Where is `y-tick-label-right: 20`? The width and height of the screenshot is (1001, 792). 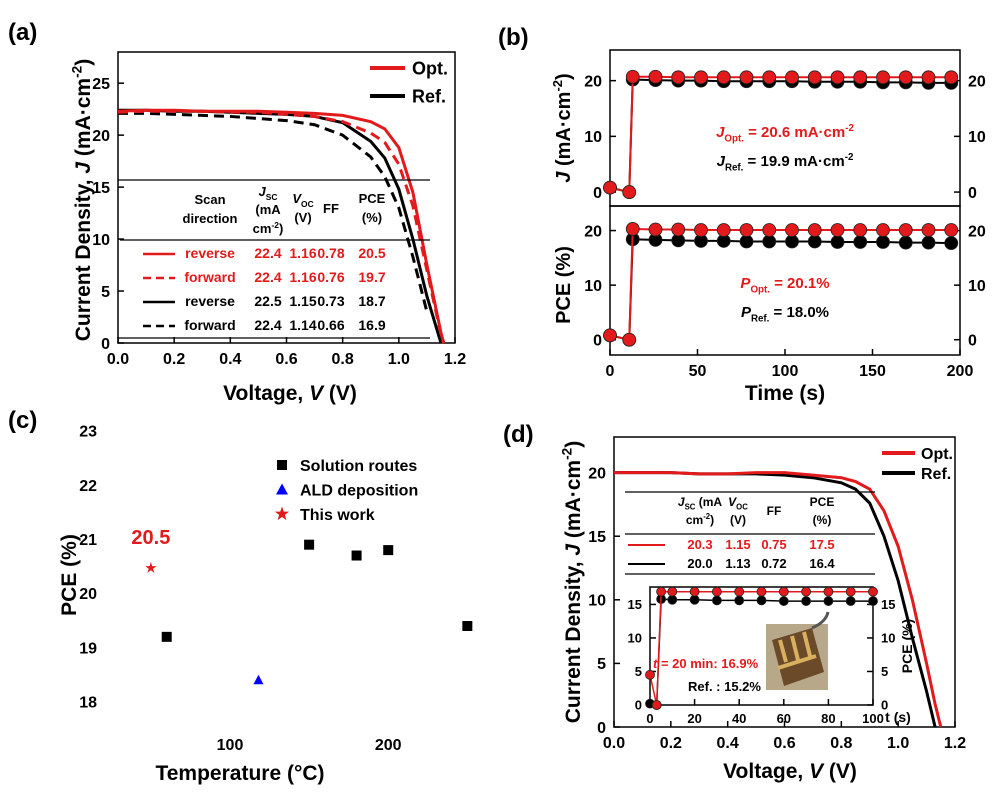 y-tick-label-right: 20 is located at coordinates (977, 81).